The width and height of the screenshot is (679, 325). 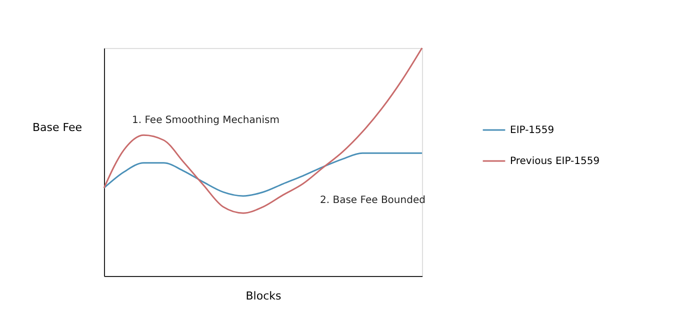 I want to click on y-axis-title: Base Fee, so click(x=57, y=127).